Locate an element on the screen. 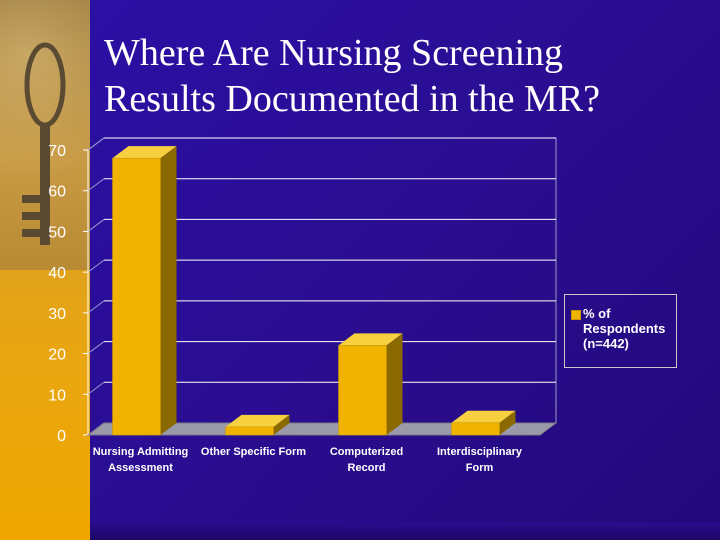 Image resolution: width=720 pixels, height=540 pixels. x-tick-label: Record is located at coordinates (367, 468).